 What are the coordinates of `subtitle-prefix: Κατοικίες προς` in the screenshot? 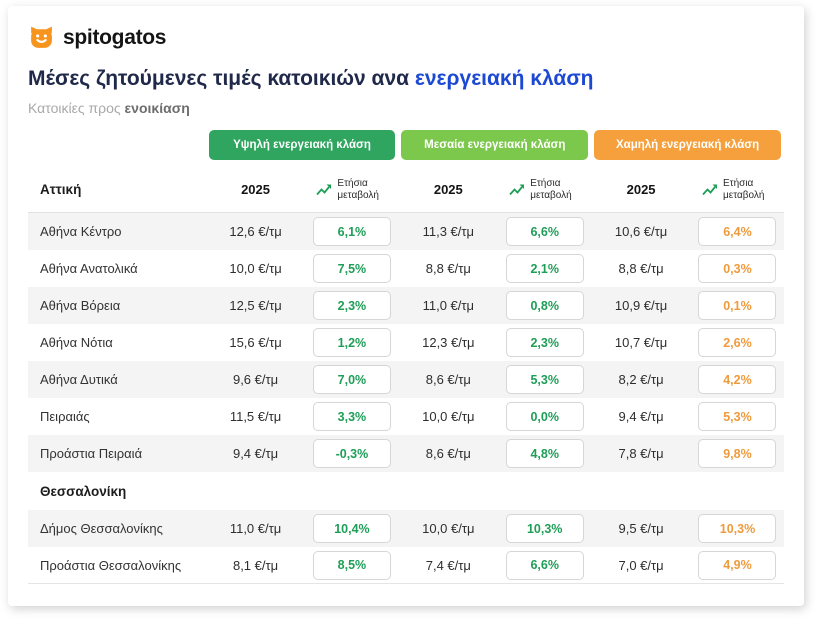 It's located at (74, 108).